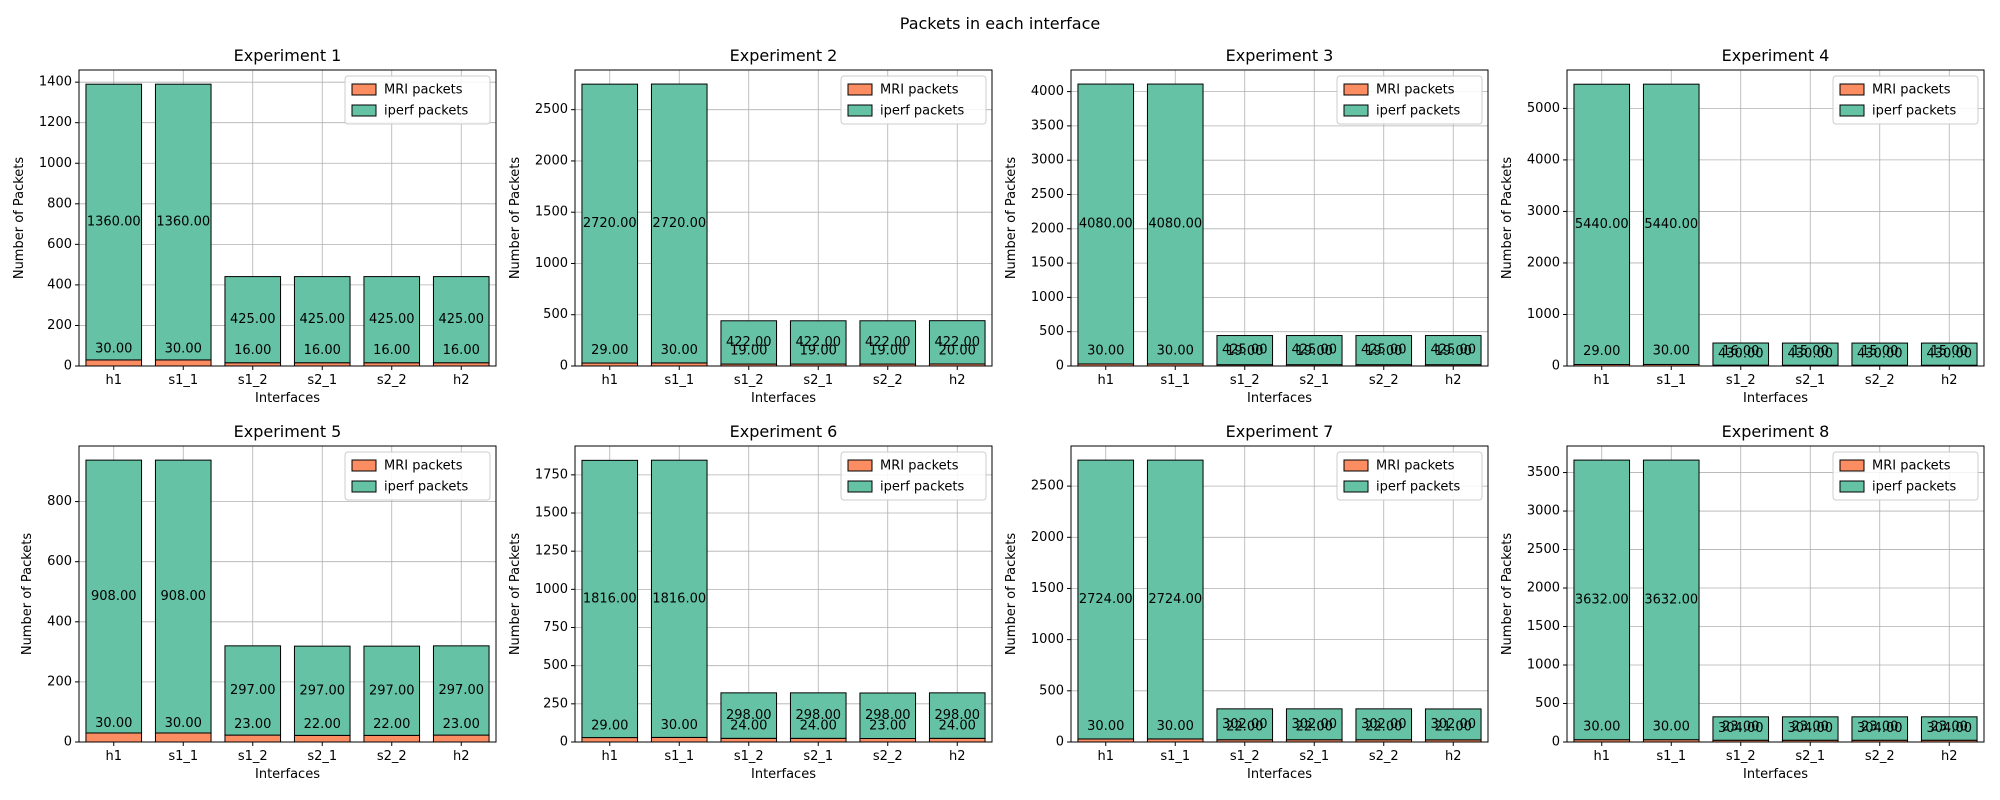 The height and width of the screenshot is (800, 2000). What do you see at coordinates (748, 726) in the screenshot?
I see `data-label-mri: 24.00` at bounding box center [748, 726].